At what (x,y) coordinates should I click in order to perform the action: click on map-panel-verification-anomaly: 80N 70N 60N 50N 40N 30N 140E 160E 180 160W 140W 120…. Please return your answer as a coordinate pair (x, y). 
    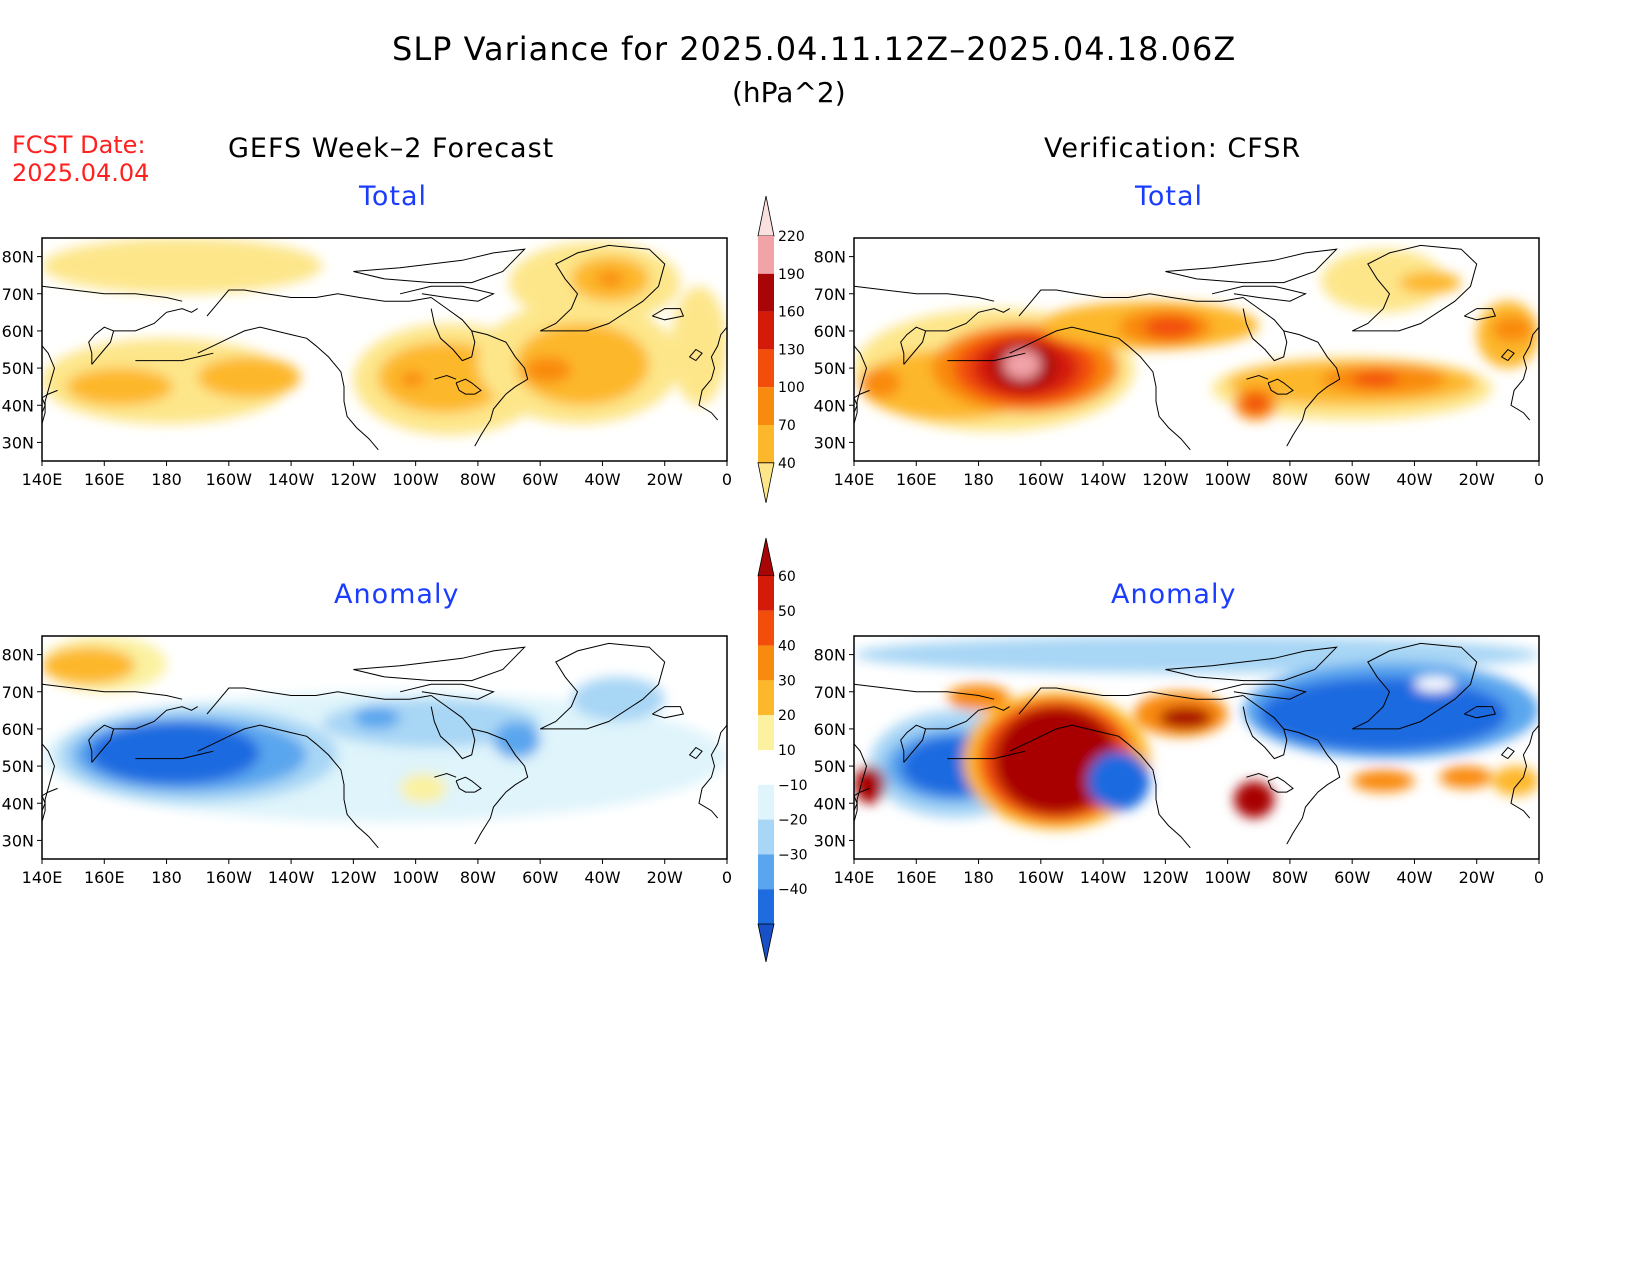
    Looking at the image, I should click on (1179, 761).